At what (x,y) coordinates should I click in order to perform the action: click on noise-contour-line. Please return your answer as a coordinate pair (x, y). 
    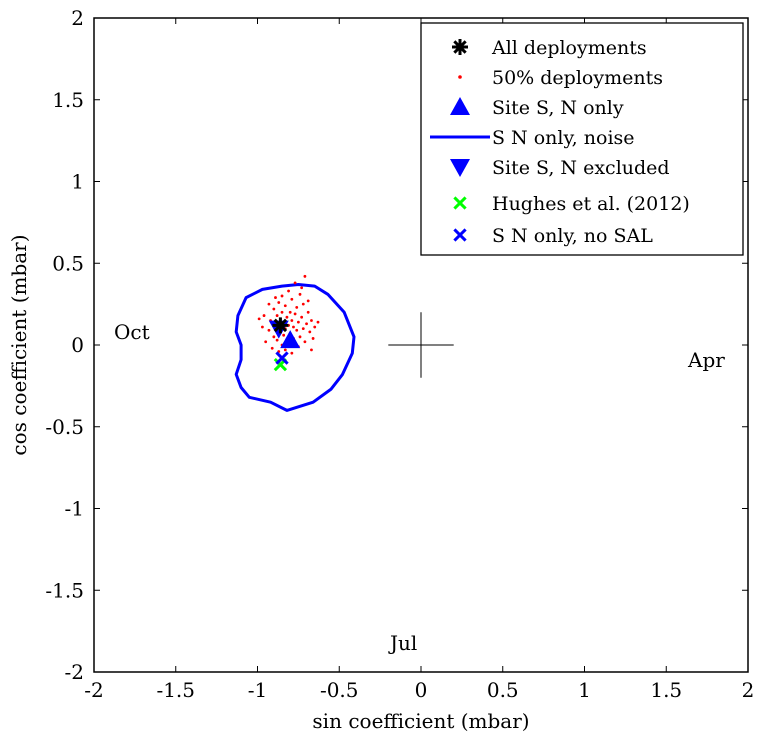
    Looking at the image, I should click on (295, 347).